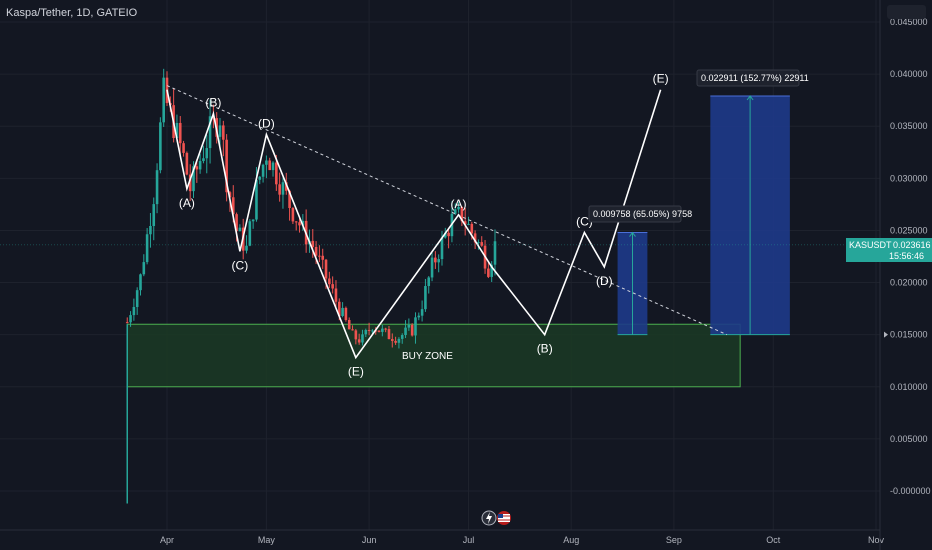 This screenshot has height=550, width=932. What do you see at coordinates (489, 518) in the screenshot?
I see `lightning-icon` at bounding box center [489, 518].